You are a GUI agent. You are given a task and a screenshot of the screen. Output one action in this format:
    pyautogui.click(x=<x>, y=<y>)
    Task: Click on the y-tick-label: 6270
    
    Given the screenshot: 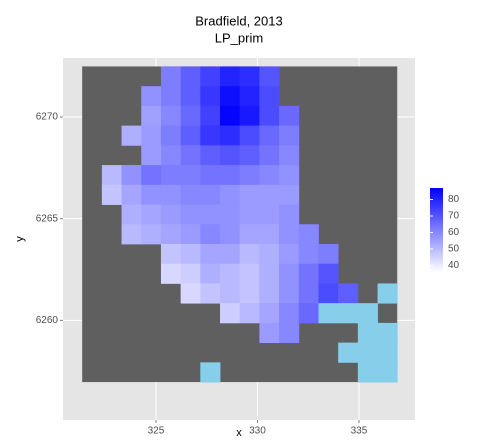 What is the action you would take?
    pyautogui.click(x=47, y=117)
    